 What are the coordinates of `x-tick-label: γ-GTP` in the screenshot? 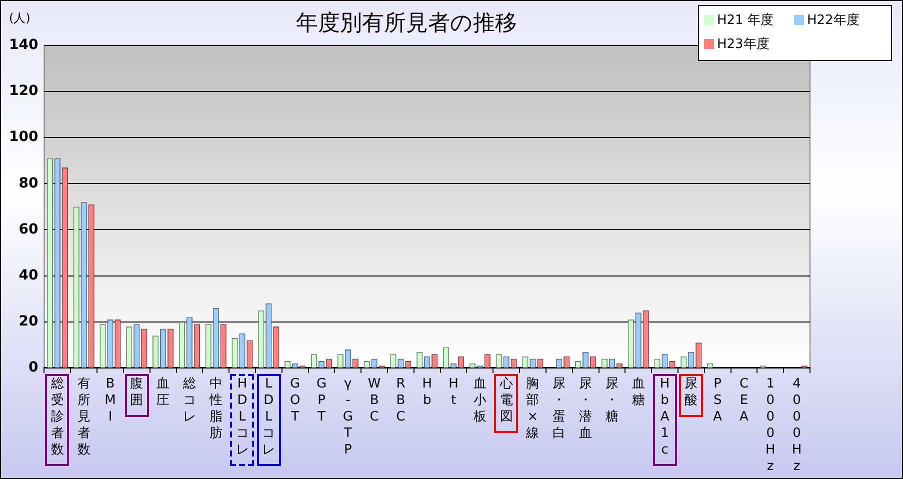 It's located at (347, 417).